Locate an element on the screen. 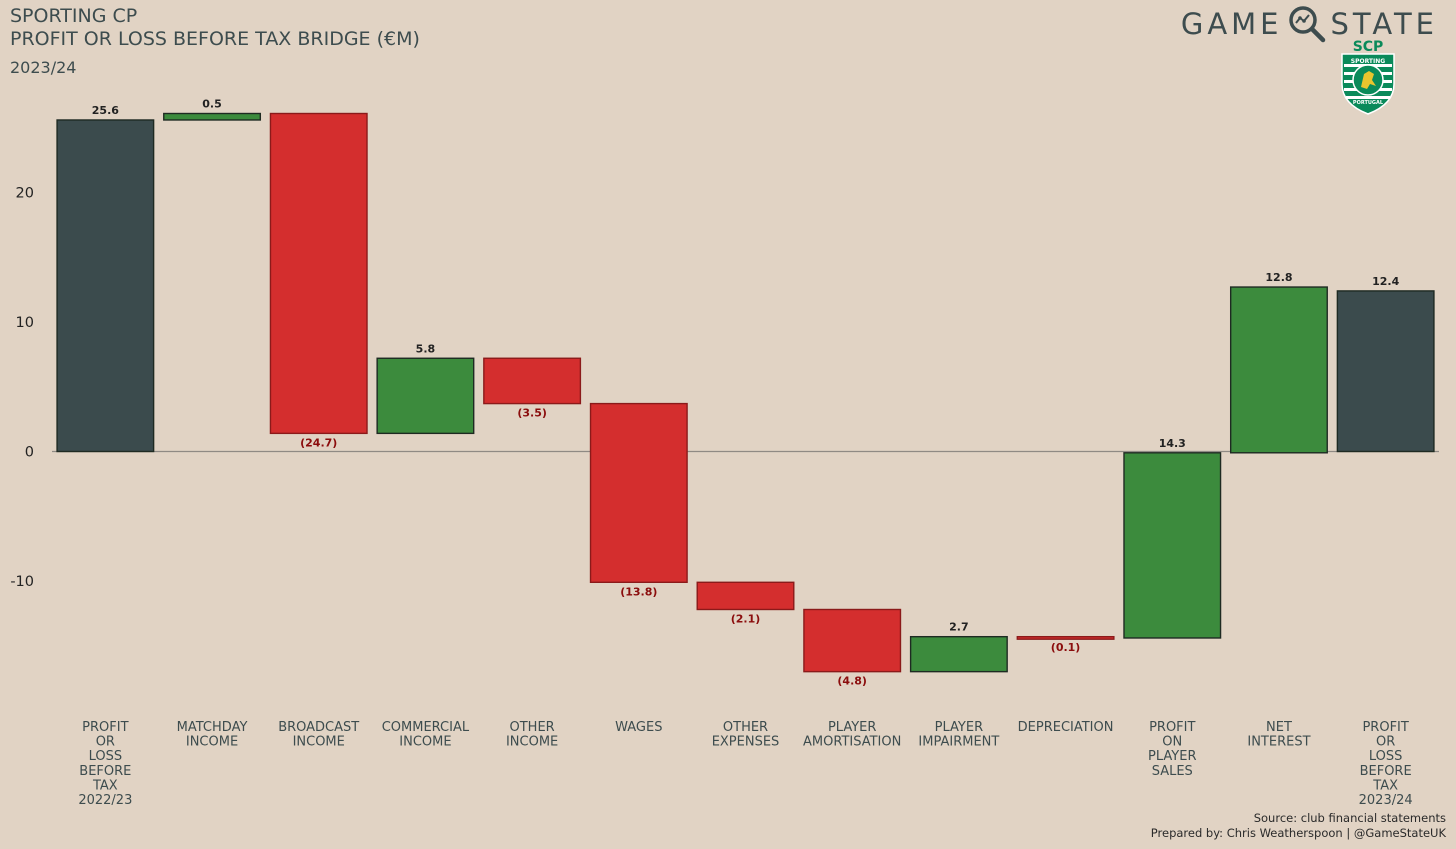 The width and height of the screenshot is (1456, 849). crest-text-bottom: PORTUGAL is located at coordinates (1368, 103).